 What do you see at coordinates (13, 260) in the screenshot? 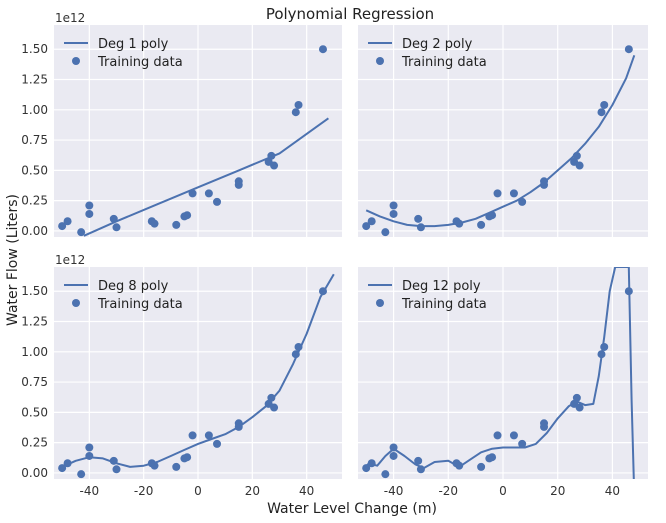
I see `figure-ylabel: Water Flow (Liters)` at bounding box center [13, 260].